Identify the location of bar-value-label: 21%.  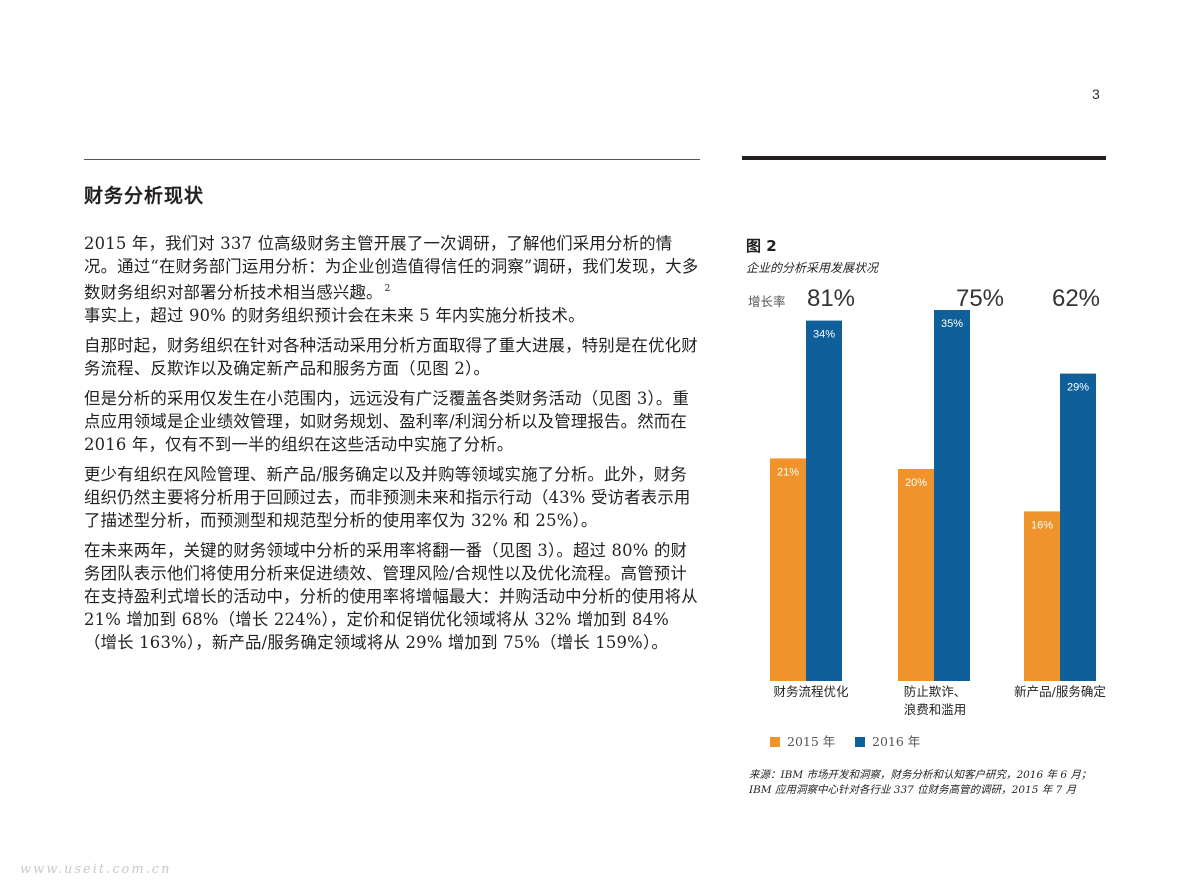
(788, 472).